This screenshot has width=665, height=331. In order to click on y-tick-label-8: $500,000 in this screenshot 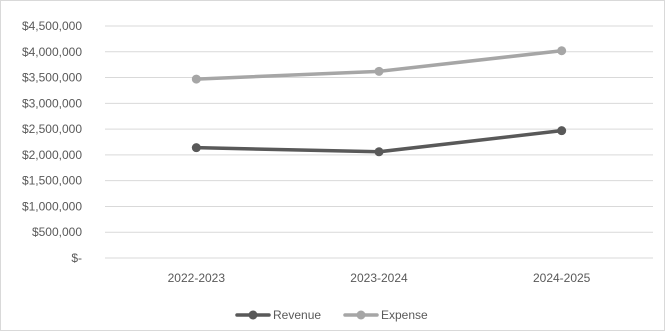, I will do `click(57, 232)`.